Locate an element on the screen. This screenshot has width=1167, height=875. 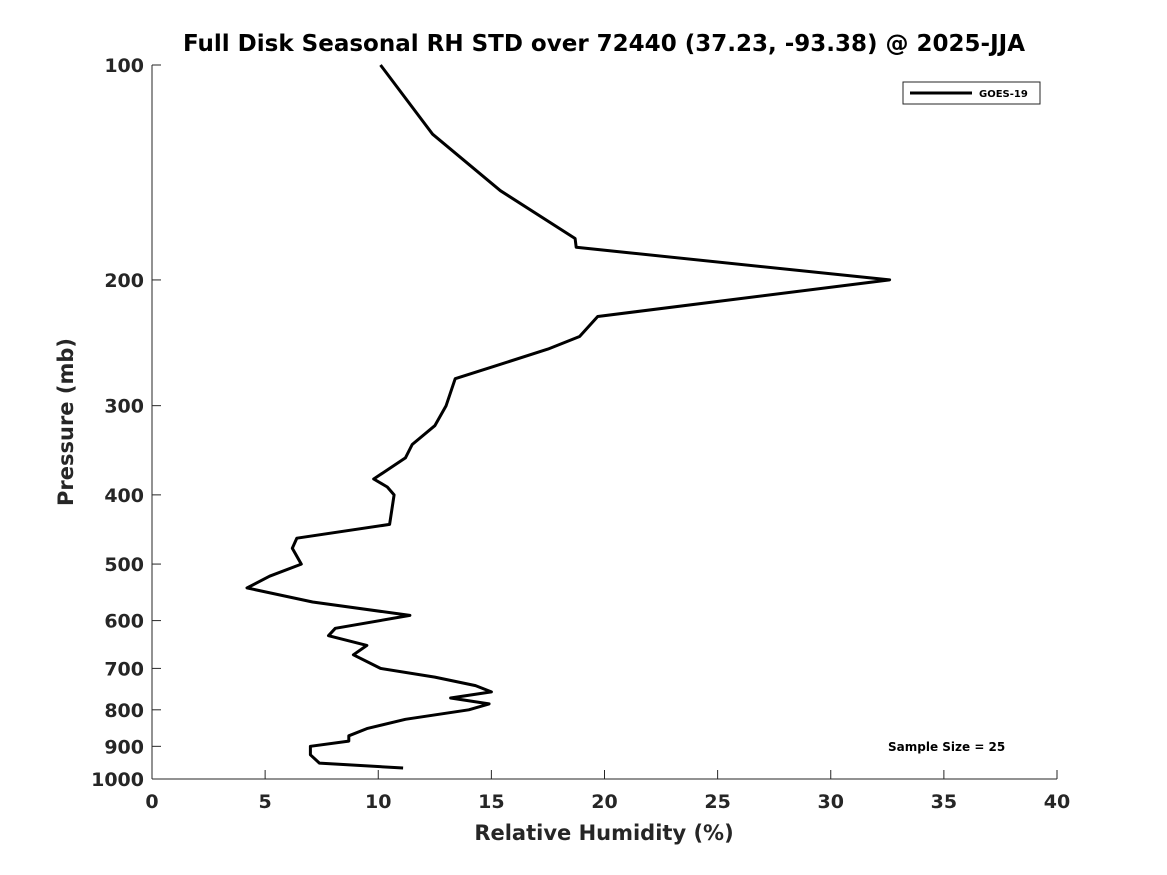
y-tick-label: 100 is located at coordinates (124, 66).